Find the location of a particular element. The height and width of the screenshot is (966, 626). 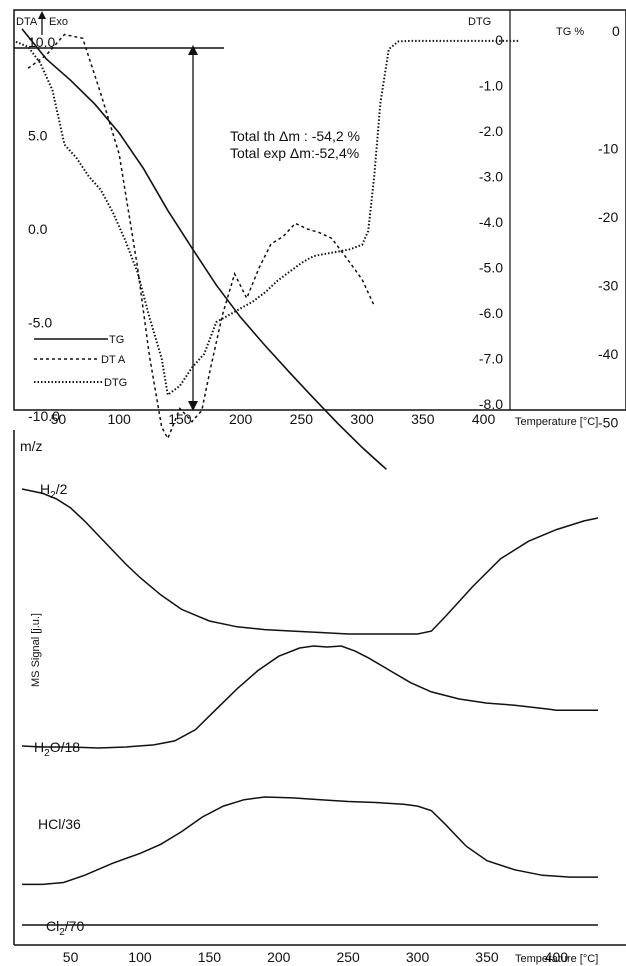

tg-tick-labels: 0 -10 -20 -30 -40 -50 is located at coordinates (609, 227).